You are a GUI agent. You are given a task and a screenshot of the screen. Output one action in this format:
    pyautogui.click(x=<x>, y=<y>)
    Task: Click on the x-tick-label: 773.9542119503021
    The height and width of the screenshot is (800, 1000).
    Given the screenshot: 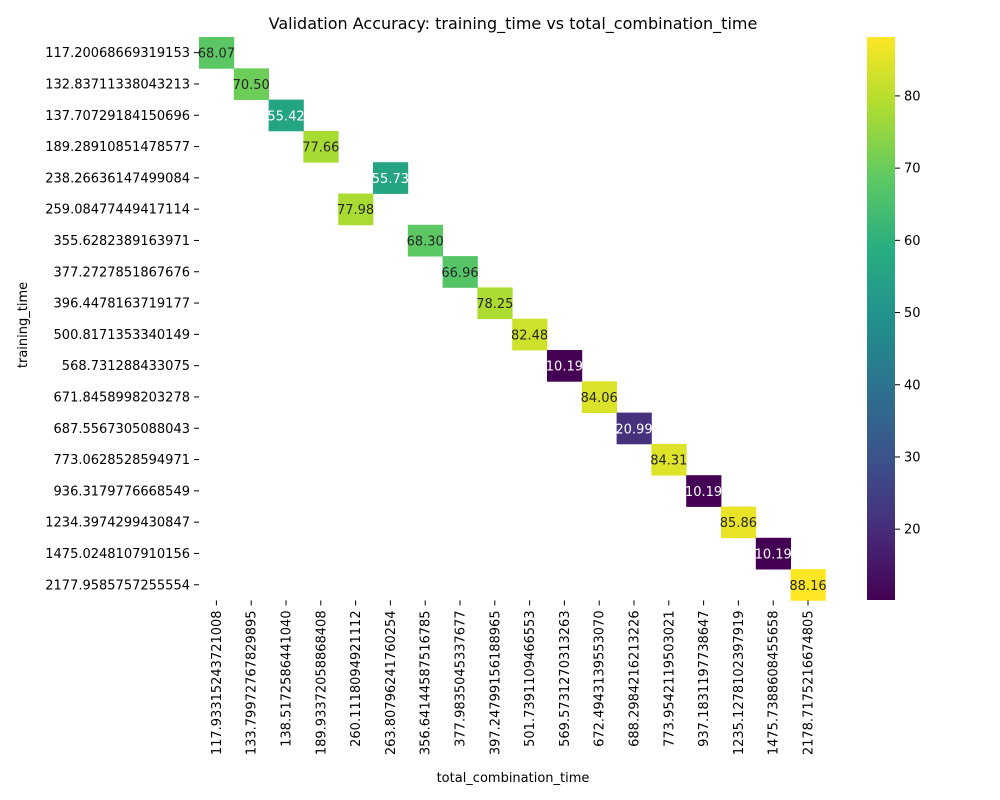 What is the action you would take?
    pyautogui.click(x=669, y=678)
    